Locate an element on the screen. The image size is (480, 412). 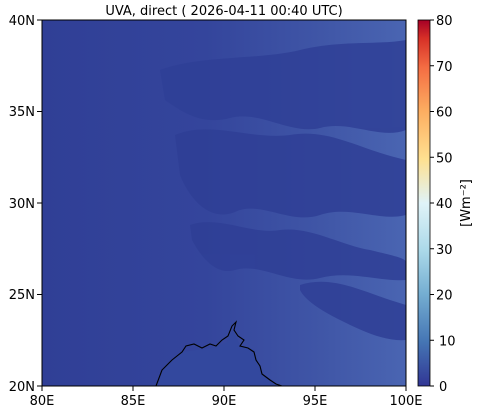
x-tick-label: 100E is located at coordinates (405, 401).